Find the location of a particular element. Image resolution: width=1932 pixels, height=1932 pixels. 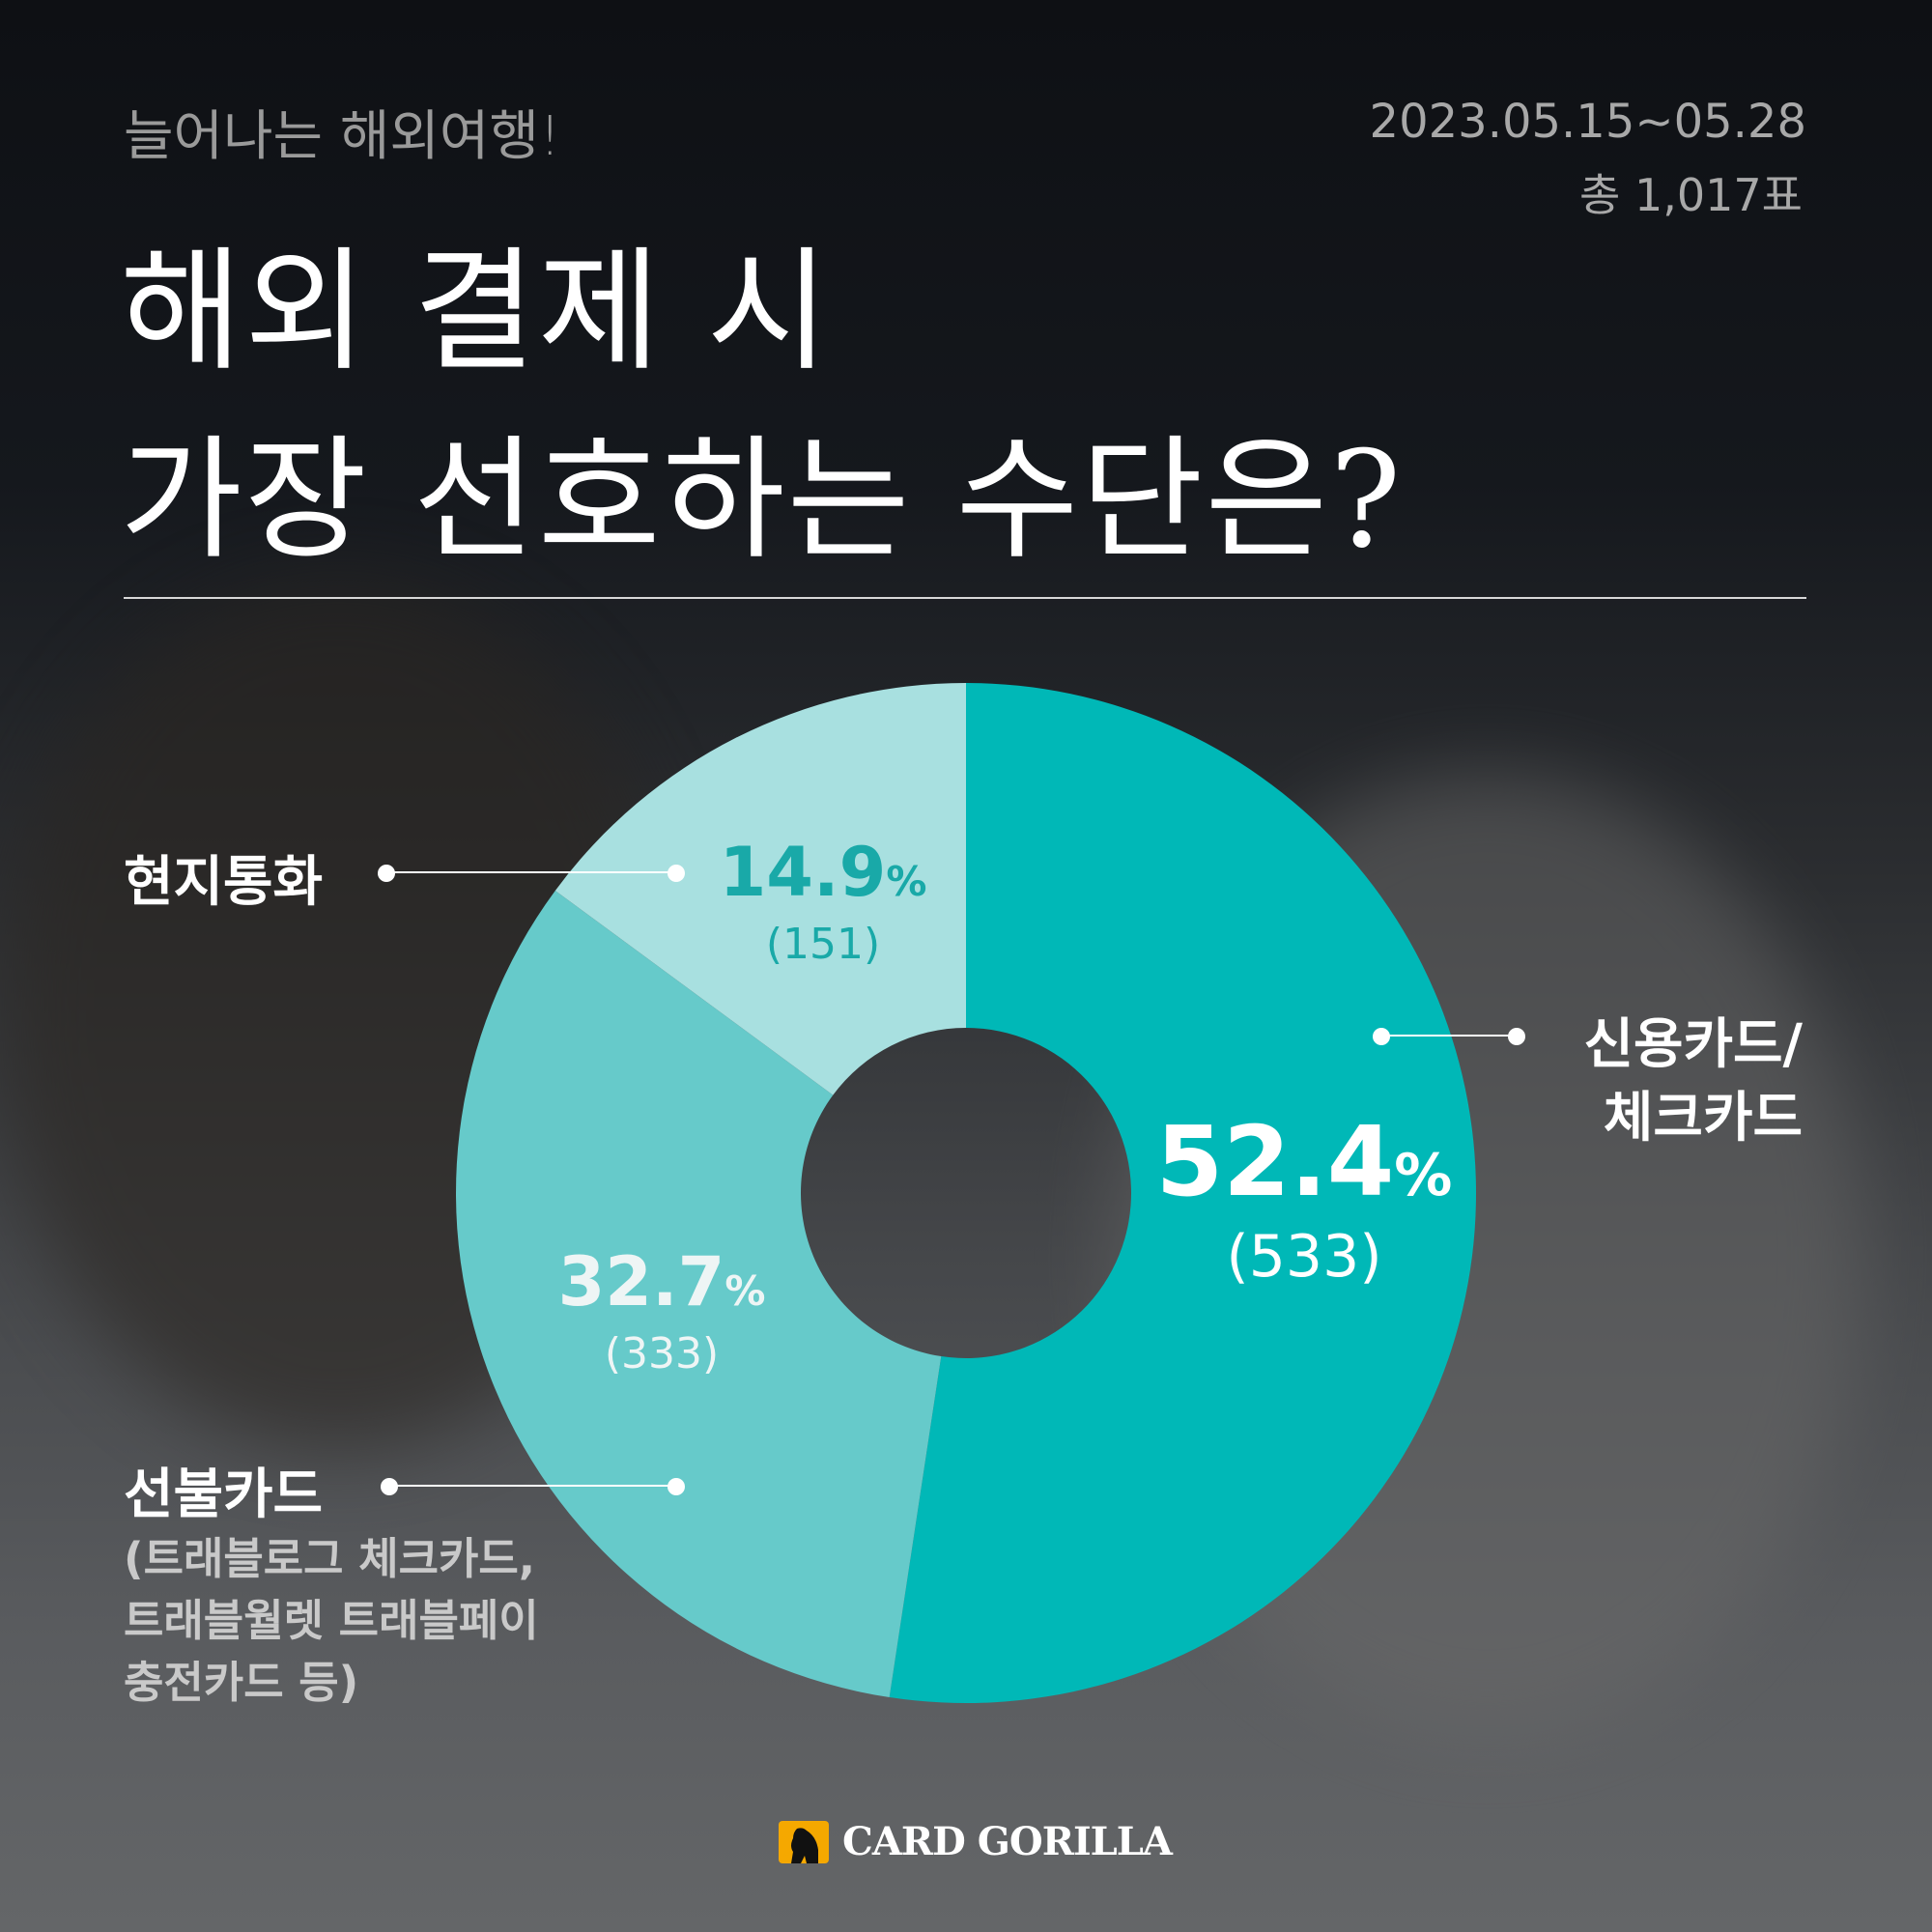

page-title-line2: 가장 선호하는 수단은? is located at coordinates (762, 500).